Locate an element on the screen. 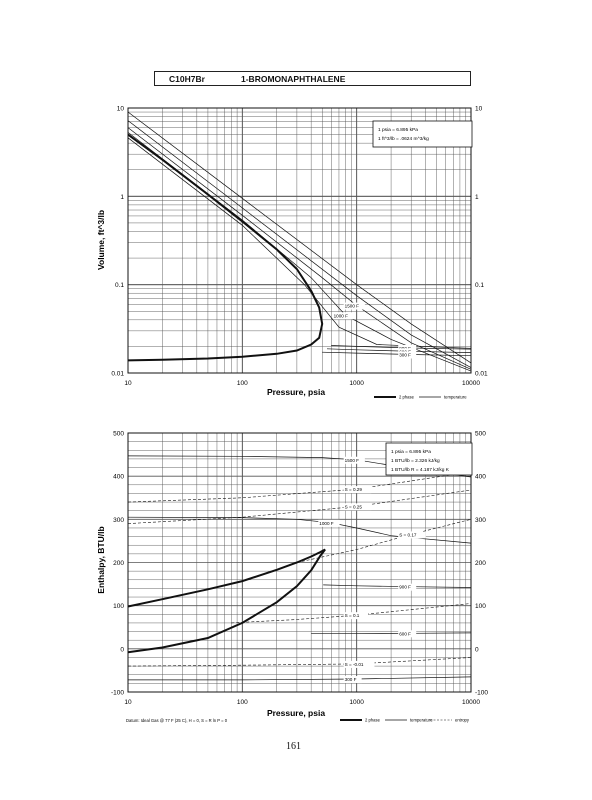  entropy-label: S = 0.29 is located at coordinates (354, 489).